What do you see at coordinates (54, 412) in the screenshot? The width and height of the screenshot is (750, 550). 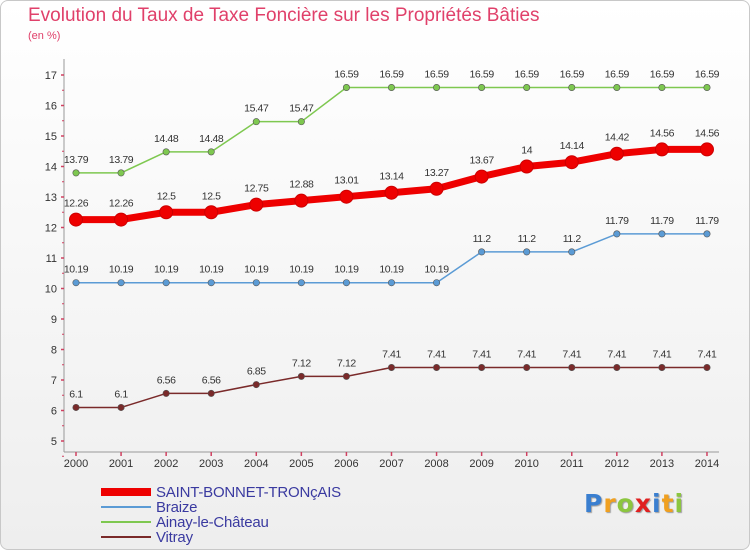 I see `y-tick-label: 6` at bounding box center [54, 412].